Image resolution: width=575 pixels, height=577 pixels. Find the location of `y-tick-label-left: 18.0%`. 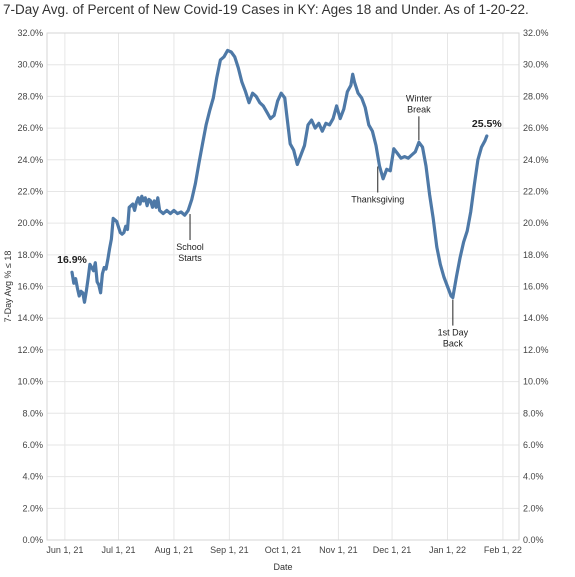

y-tick-label-left: 18.0% is located at coordinates (30, 255).